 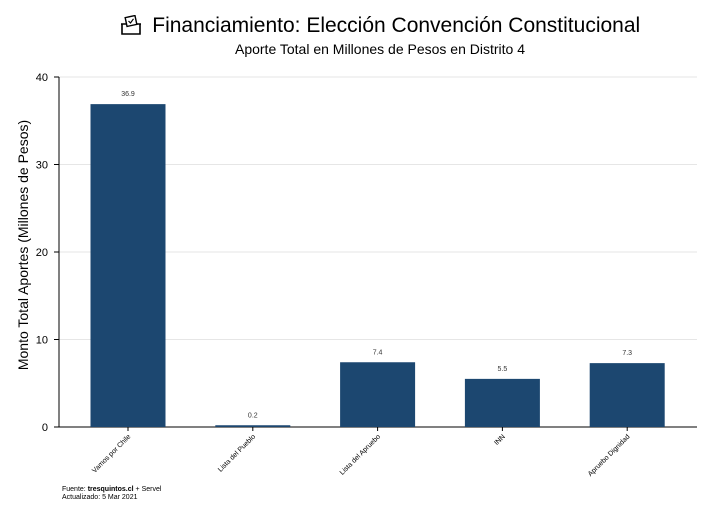 What do you see at coordinates (42, 78) in the screenshot?
I see `y-tick-label: 40` at bounding box center [42, 78].